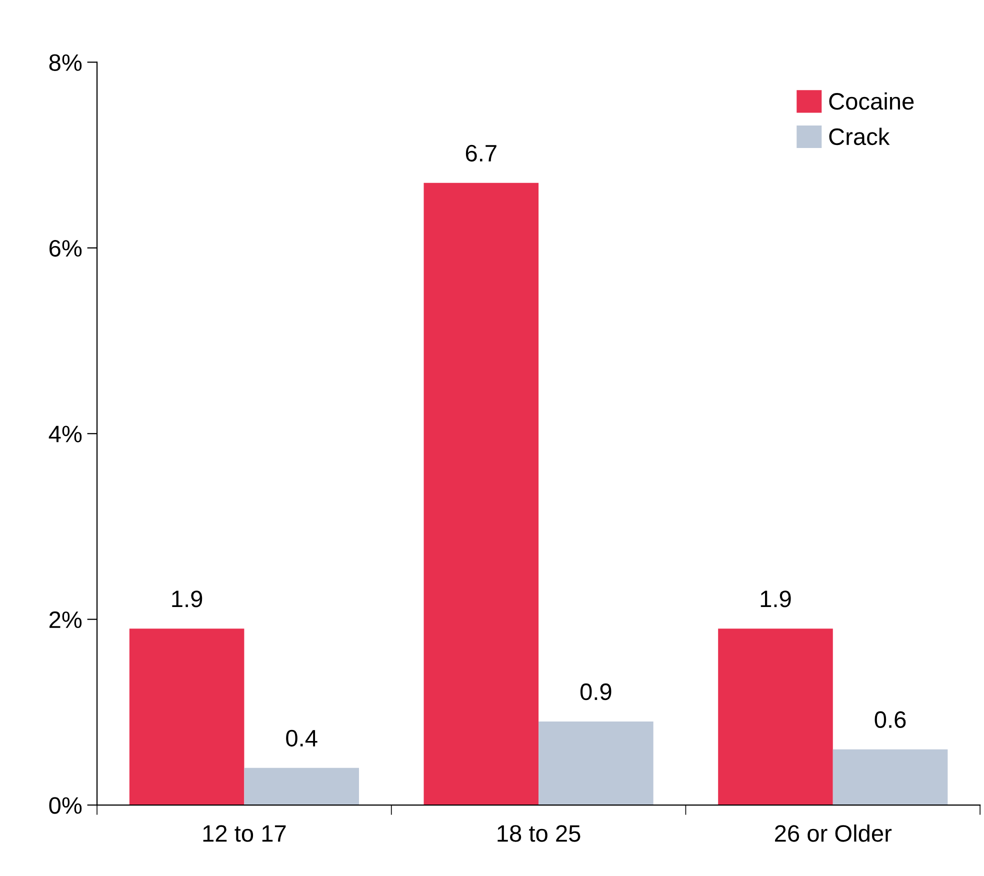  What do you see at coordinates (65, 805) in the screenshot?
I see `y-tick-label: 0%` at bounding box center [65, 805].